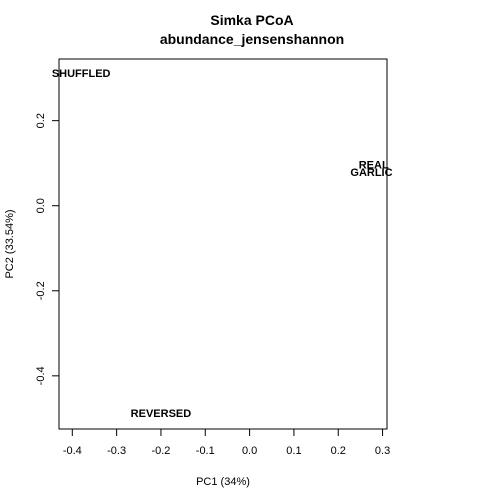  What do you see at coordinates (41, 375) in the screenshot?
I see `y-tick-label: -0.4` at bounding box center [41, 375].